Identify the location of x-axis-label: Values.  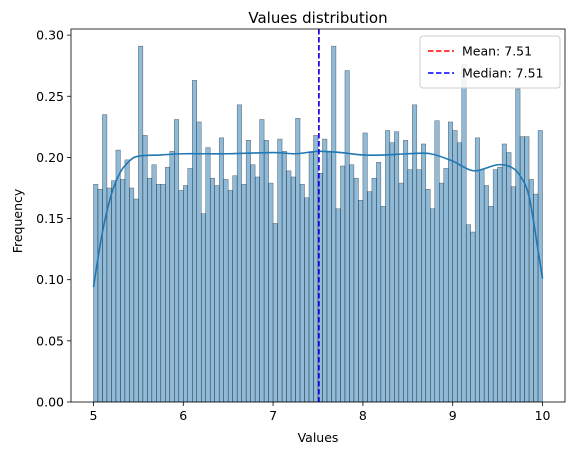
(318, 437).